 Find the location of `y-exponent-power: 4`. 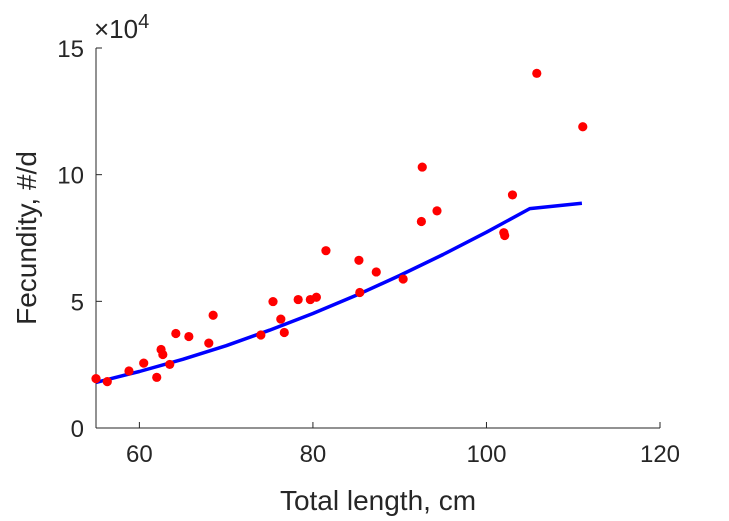

y-exponent-power: 4 is located at coordinates (143, 22).